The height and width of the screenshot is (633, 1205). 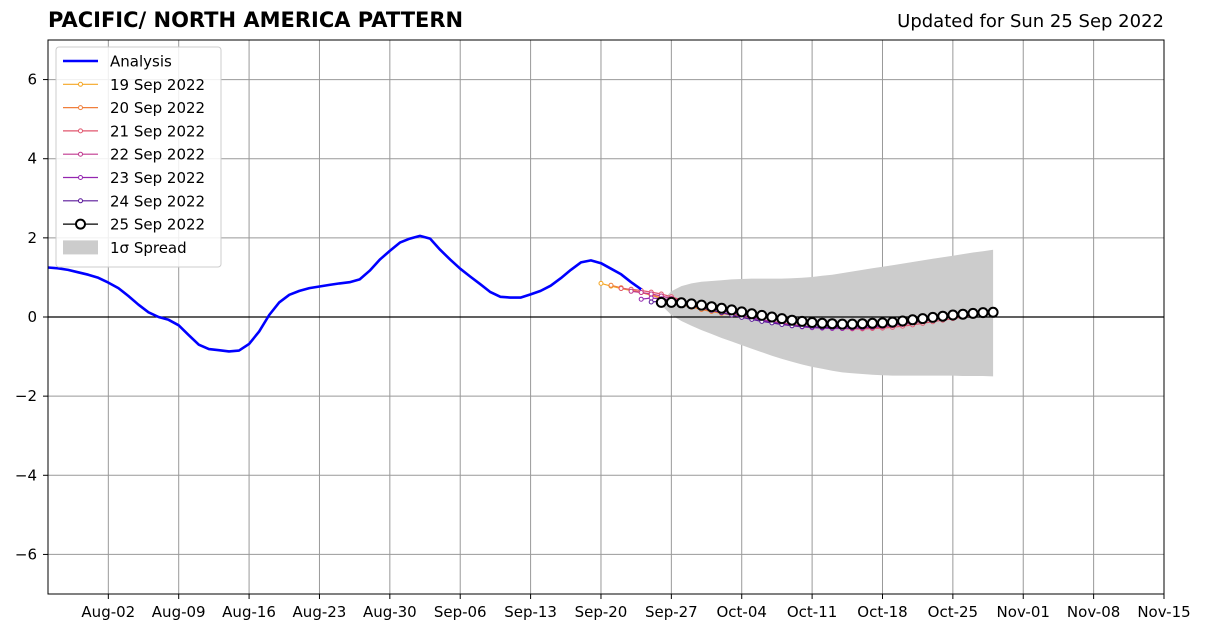 What do you see at coordinates (157, 201) in the screenshot?
I see `legend-label: 24 Sep 2022` at bounding box center [157, 201].